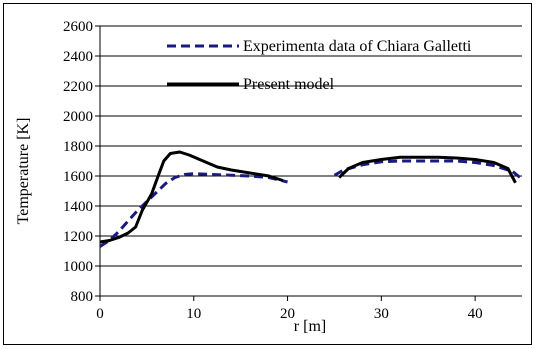 Image resolution: width=536 pixels, height=349 pixels. Describe the element at coordinates (23, 171) in the screenshot. I see `y-axis-title: Temperature [K]` at that location.